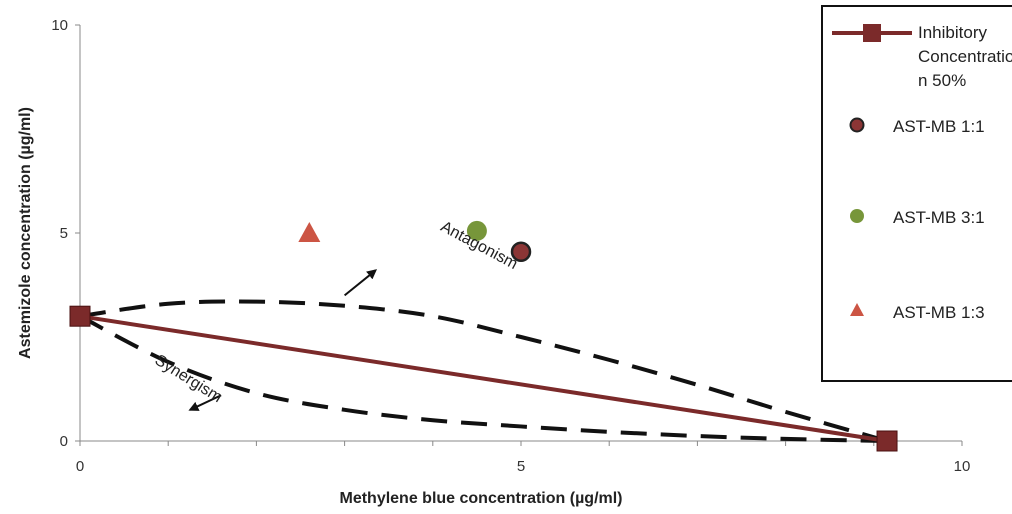 This screenshot has height=514, width=1012. I want to click on x-tick-label: 10, so click(962, 466).